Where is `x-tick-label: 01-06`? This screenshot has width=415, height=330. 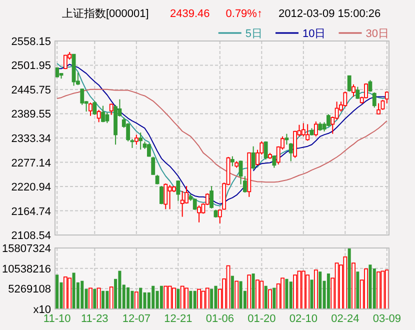
x-tick-label: 01-06 is located at coordinates (220, 319).